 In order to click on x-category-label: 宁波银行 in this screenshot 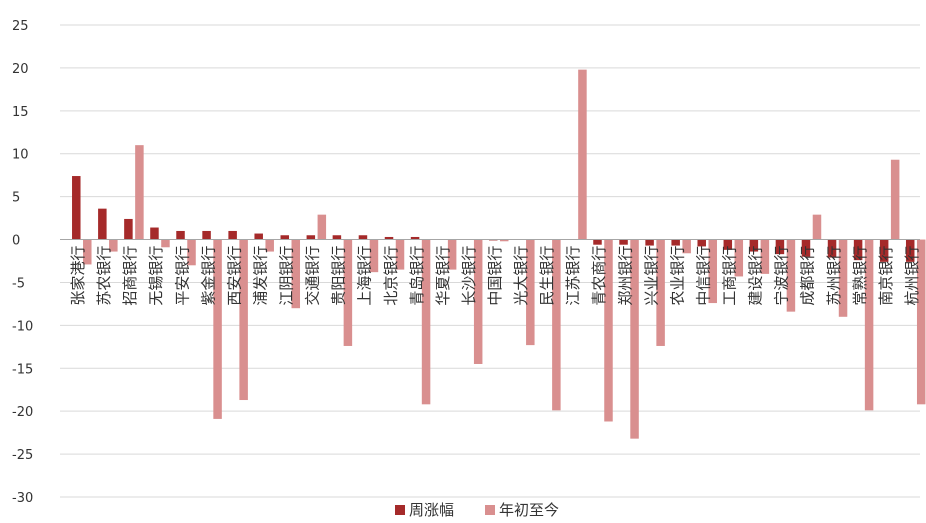, I will do `click(782, 276)`.